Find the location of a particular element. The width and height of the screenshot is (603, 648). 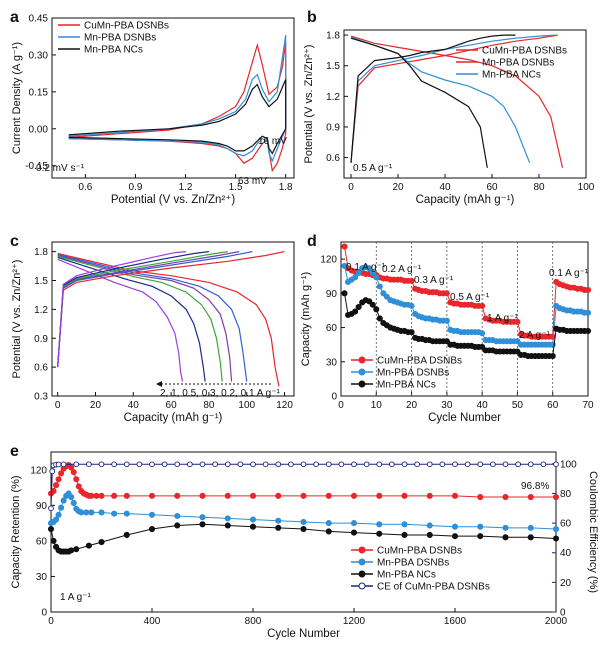

x-tick-label: 10 is located at coordinates (377, 405).